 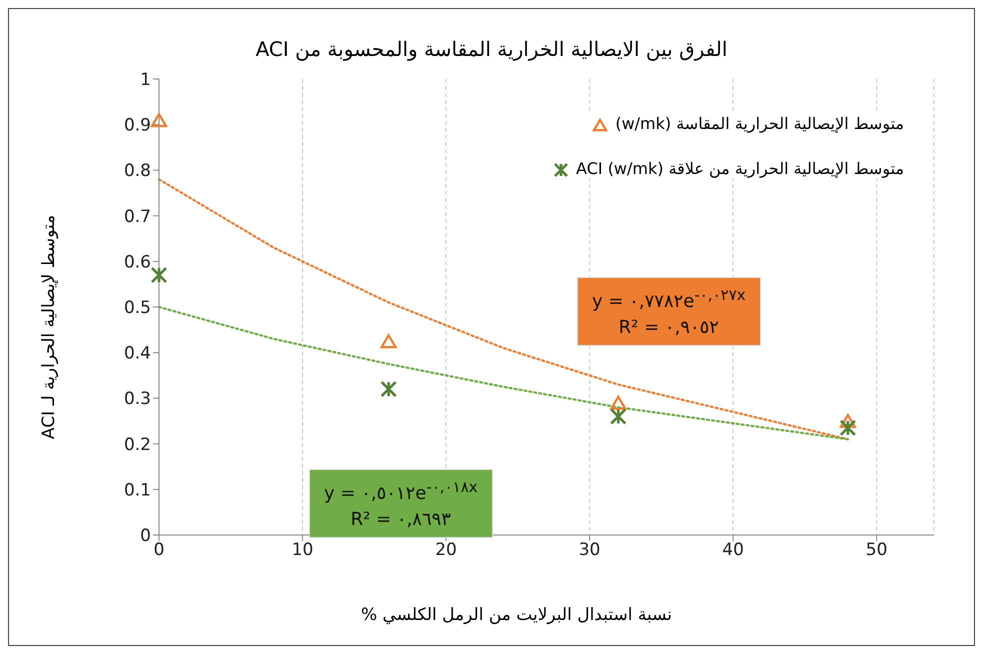 I want to click on y-tick-label: 0.6, so click(x=137, y=262).